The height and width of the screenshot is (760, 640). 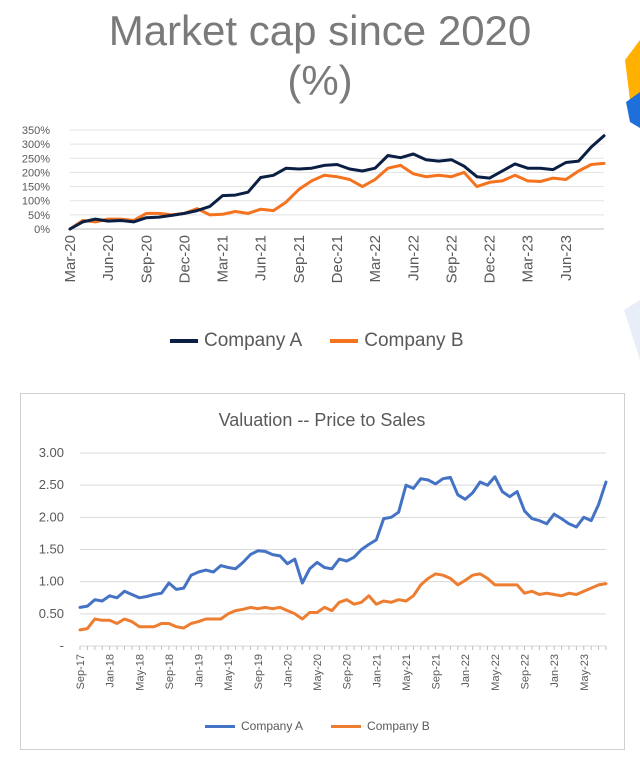 I want to click on chart1-title-block: Market cap since 2020 (%), so click(x=320, y=56).